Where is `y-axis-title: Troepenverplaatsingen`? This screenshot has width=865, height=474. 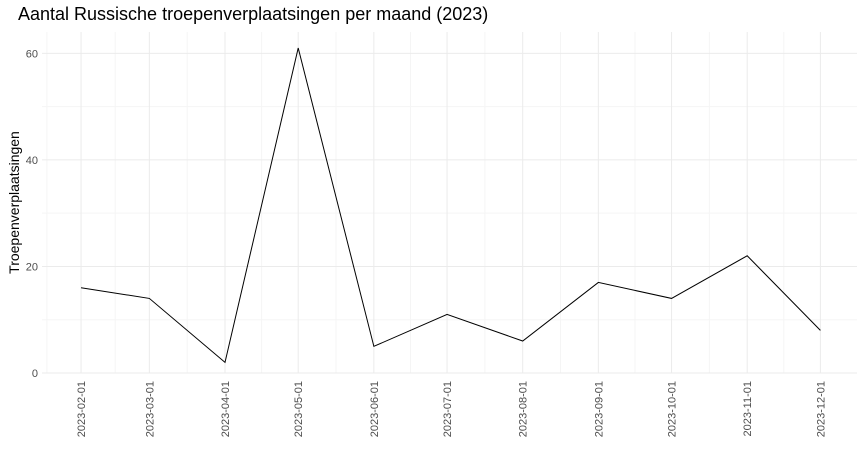 y-axis-title: Troepenverplaatsingen is located at coordinates (14, 202).